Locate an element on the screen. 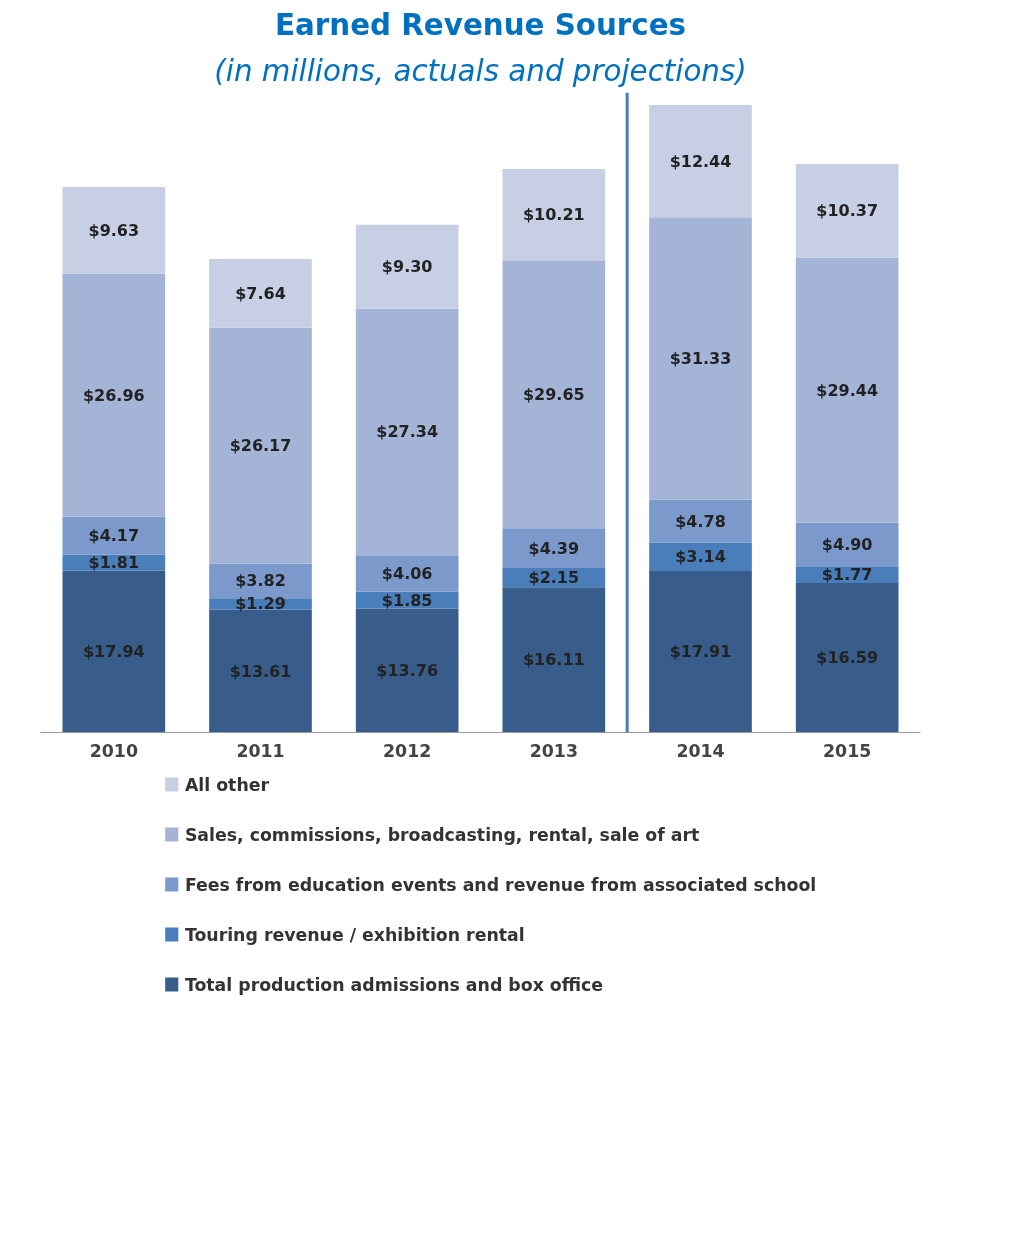 The width and height of the screenshot is (1015, 1249). legend-label: Total production admissions and box office is located at coordinates (394, 984).